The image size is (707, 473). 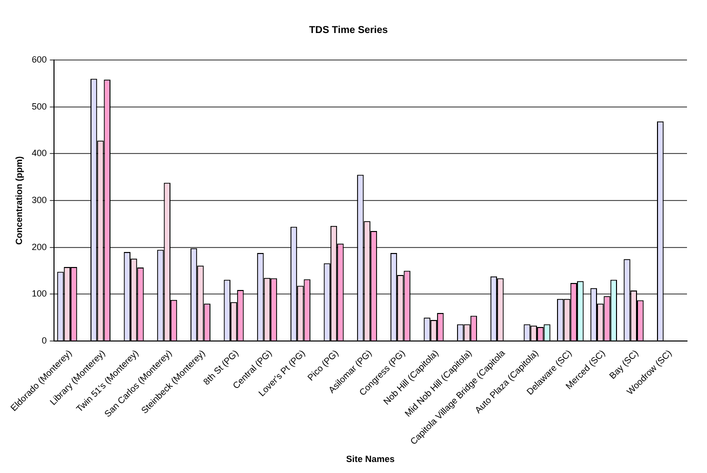 I want to click on y-axis-title: Concentration (ppm), so click(x=19, y=200).